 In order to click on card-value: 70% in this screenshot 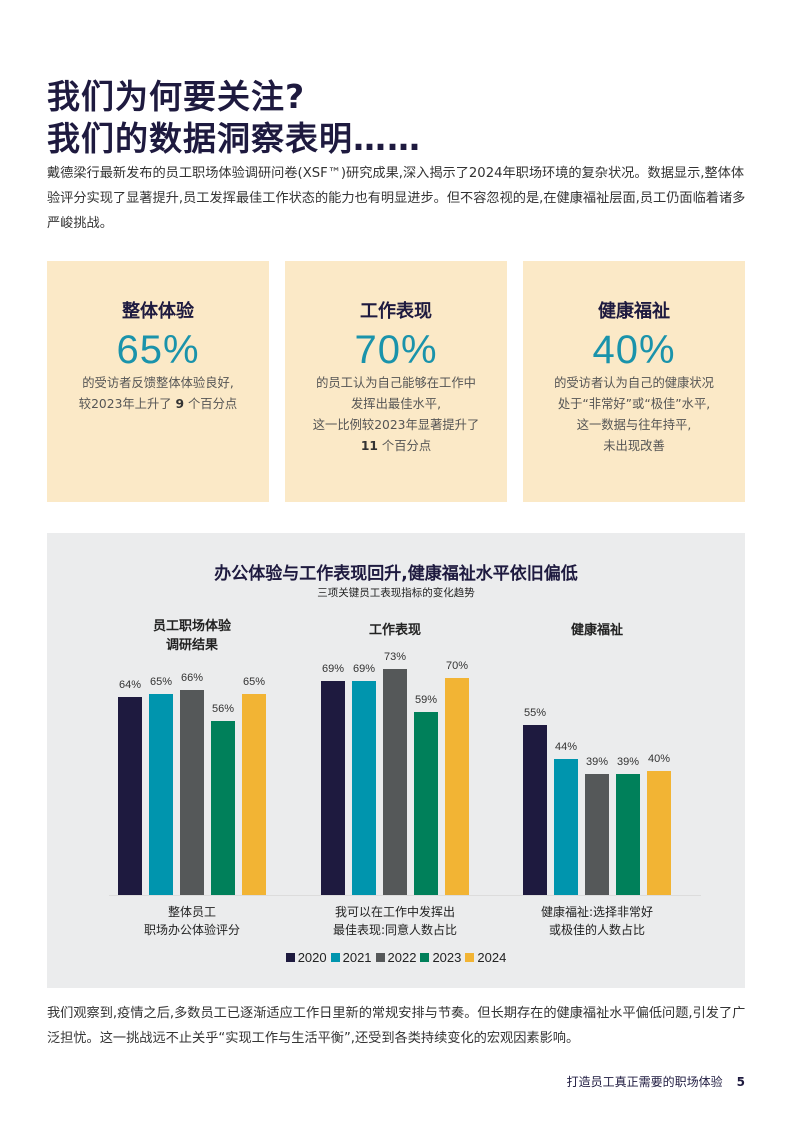, I will do `click(396, 350)`.